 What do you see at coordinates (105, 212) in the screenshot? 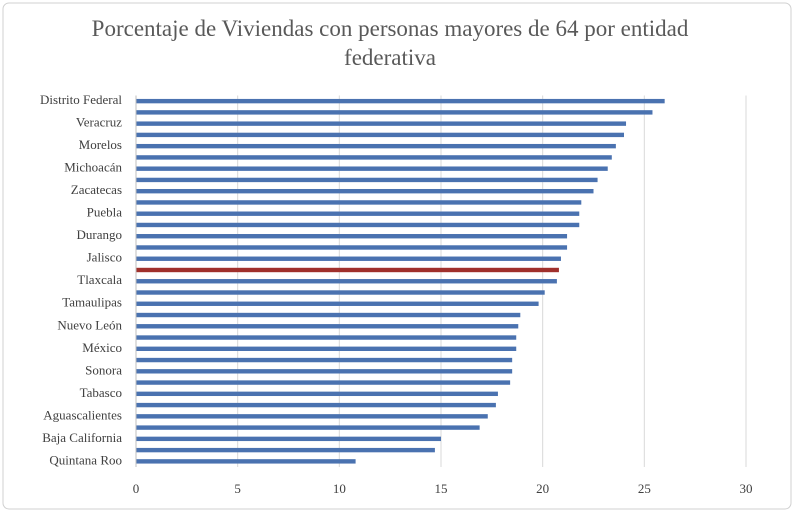
I see `y-tick-label: Puebla` at bounding box center [105, 212].